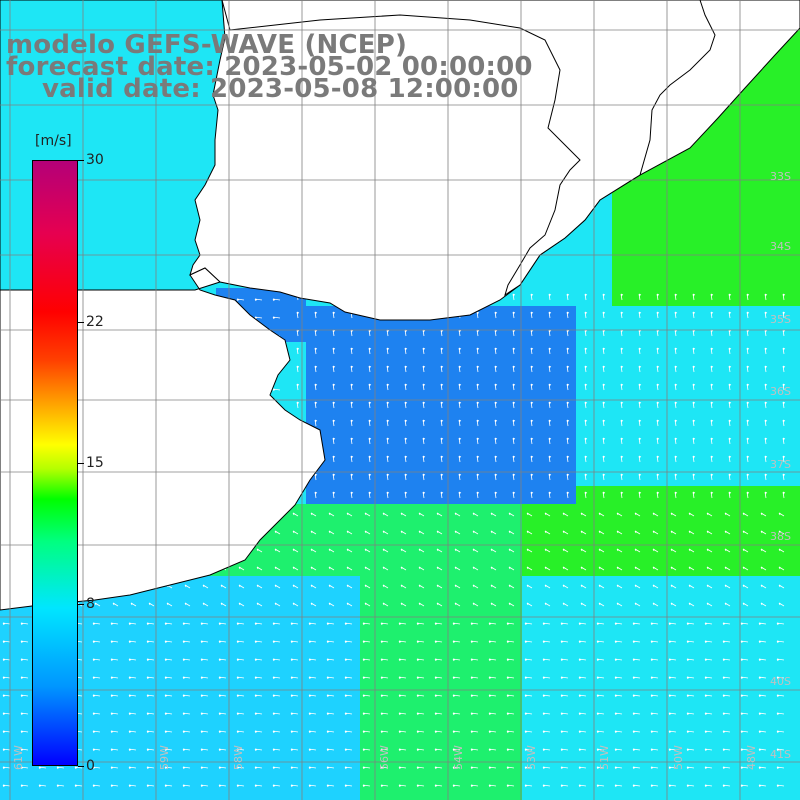 This screenshot has width=800, height=800. What do you see at coordinates (55, 463) in the screenshot?
I see `colorbar` at bounding box center [55, 463].